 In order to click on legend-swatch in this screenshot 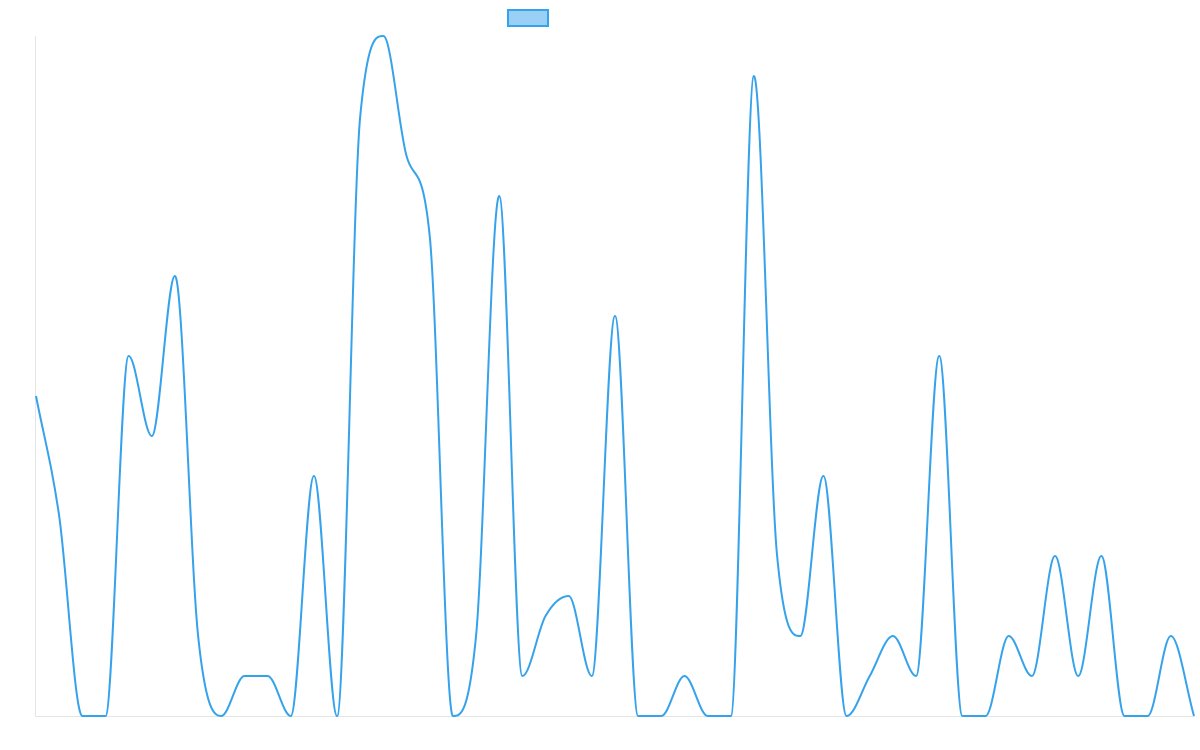, I will do `click(528, 18)`.